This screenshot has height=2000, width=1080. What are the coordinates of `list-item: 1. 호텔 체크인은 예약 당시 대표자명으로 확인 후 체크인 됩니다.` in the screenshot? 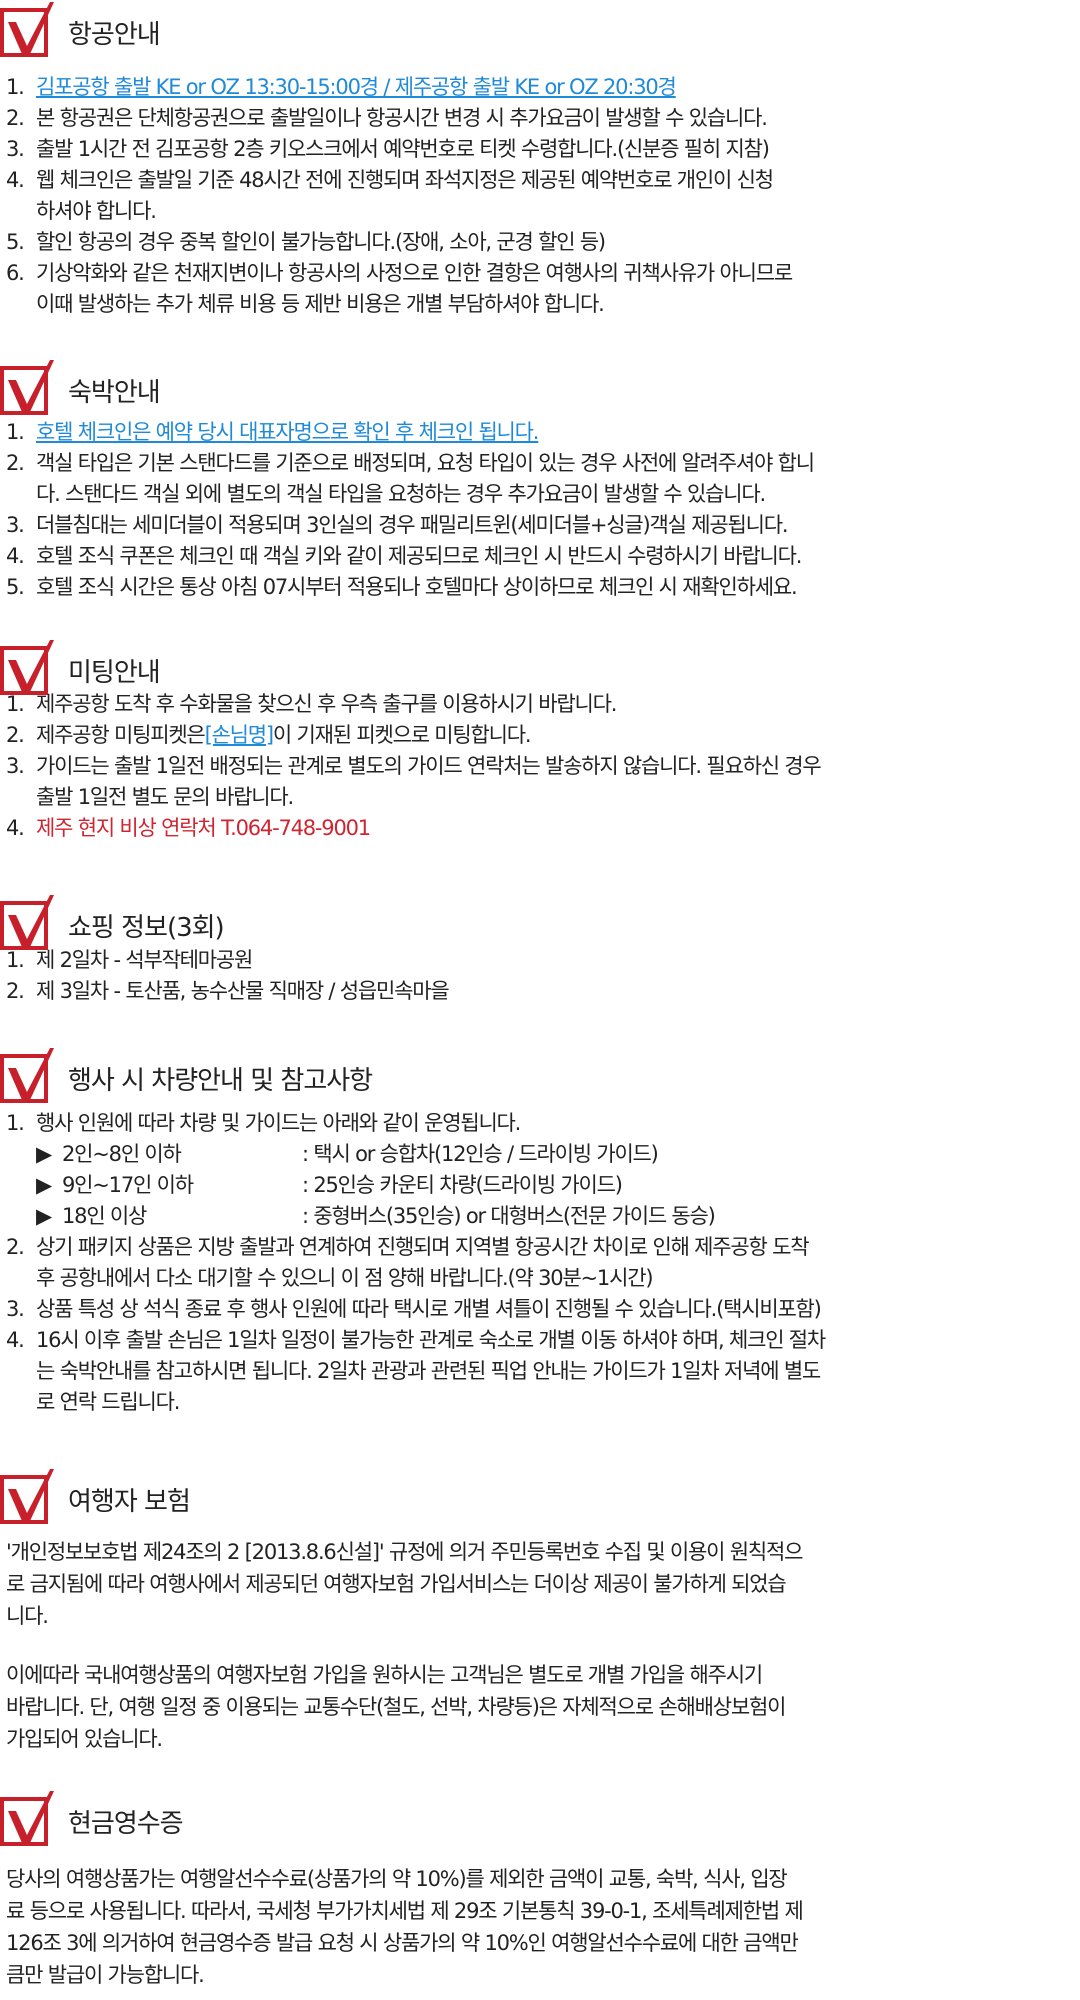 It's located at (410, 432).